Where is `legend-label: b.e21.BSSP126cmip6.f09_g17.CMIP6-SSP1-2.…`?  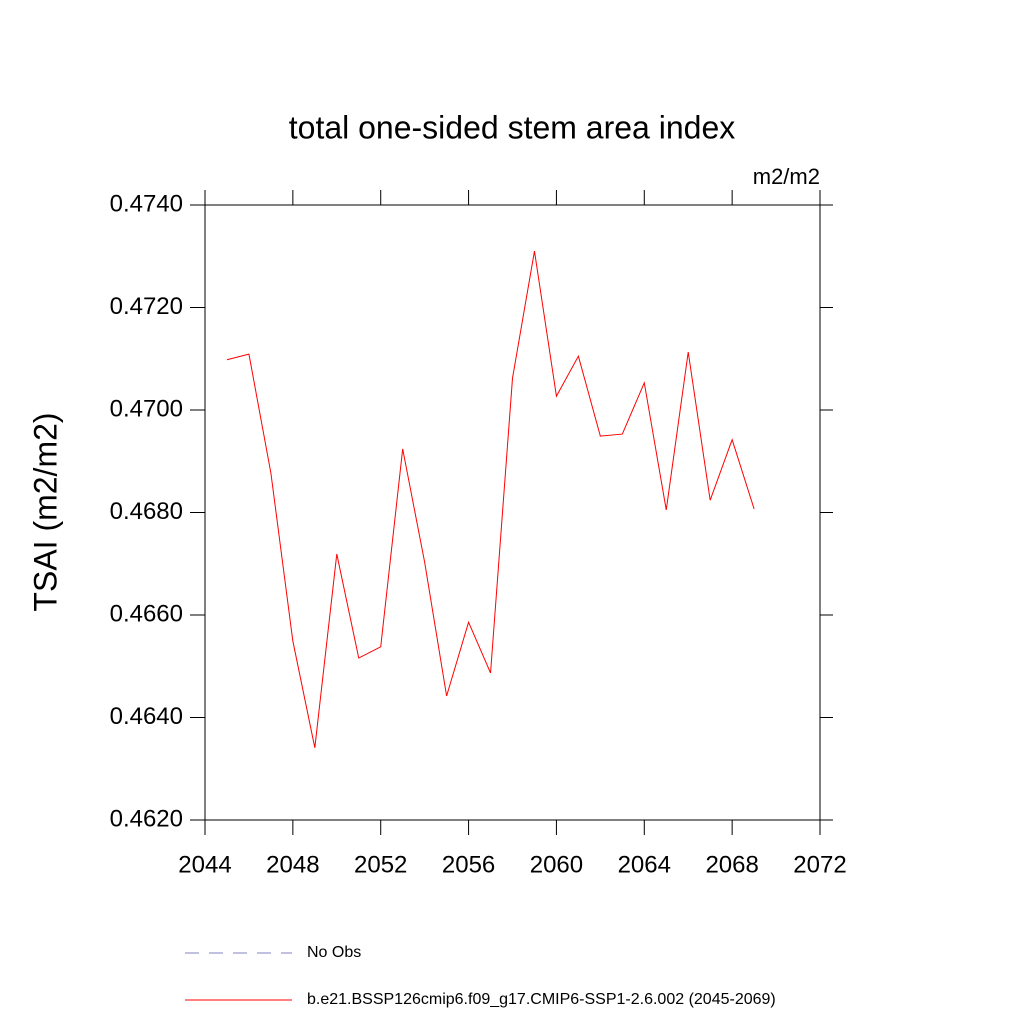
legend-label: b.e21.BSSP126cmip6.f09_g17.CMIP6-SSP1-2.… is located at coordinates (541, 999).